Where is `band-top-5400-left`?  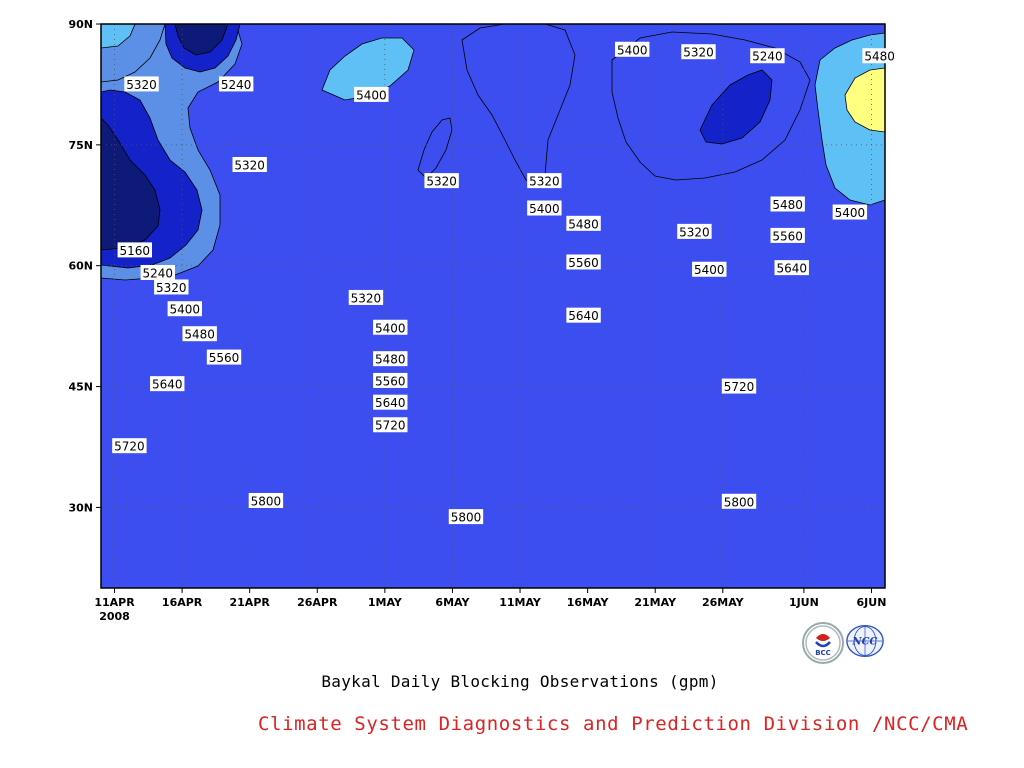
band-top-5400-left is located at coordinates (118, 36).